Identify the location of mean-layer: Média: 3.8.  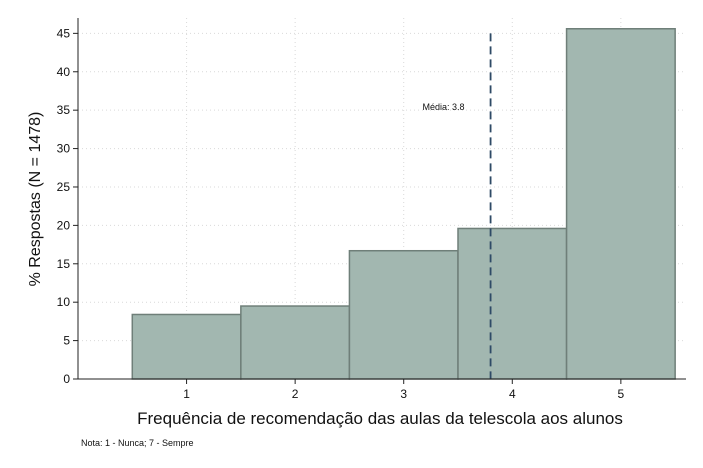
(457, 206).